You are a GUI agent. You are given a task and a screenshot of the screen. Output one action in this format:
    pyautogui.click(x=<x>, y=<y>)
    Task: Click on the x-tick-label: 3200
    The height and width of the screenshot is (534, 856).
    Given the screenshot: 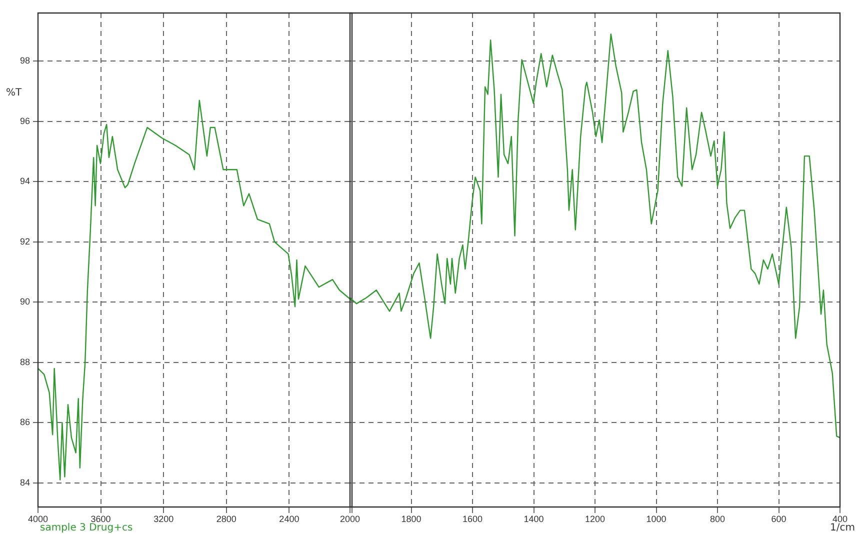 What is the action you would take?
    pyautogui.click(x=164, y=519)
    